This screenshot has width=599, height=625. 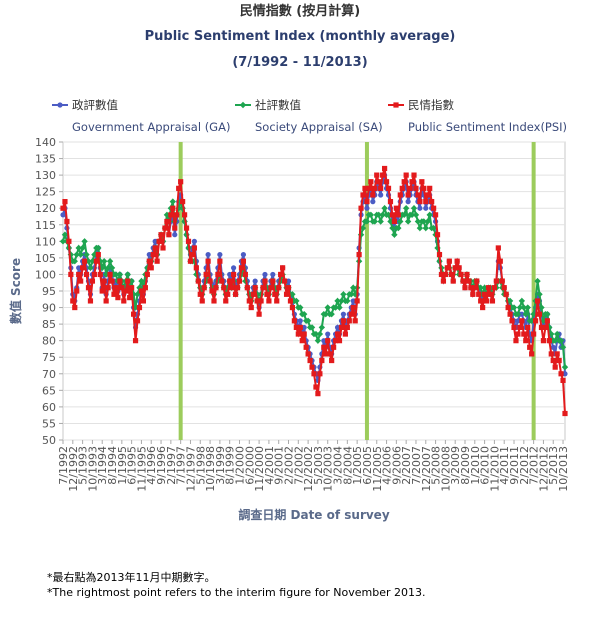 What do you see at coordinates (504, 465) in the screenshot?
I see `x-tick-label: 4/2011` at bounding box center [504, 465].